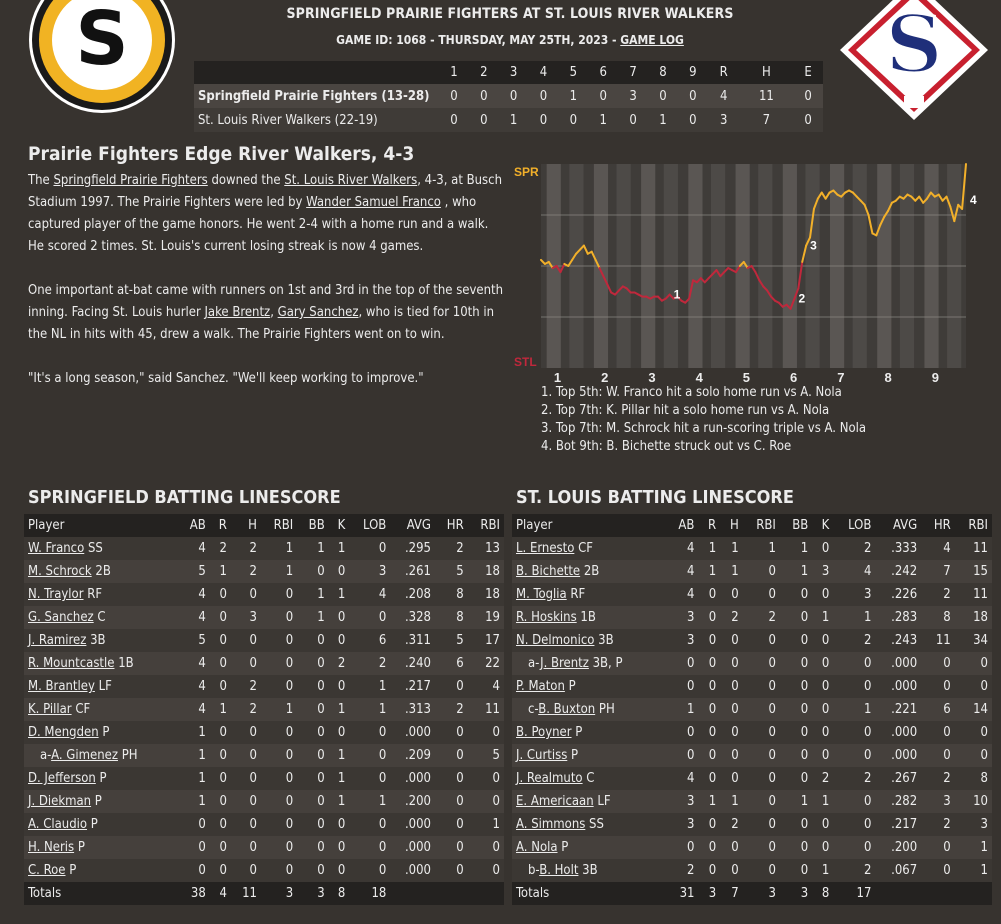 This screenshot has height=924, width=1001. I want to click on batting-stat-cell: .242, so click(898, 571).